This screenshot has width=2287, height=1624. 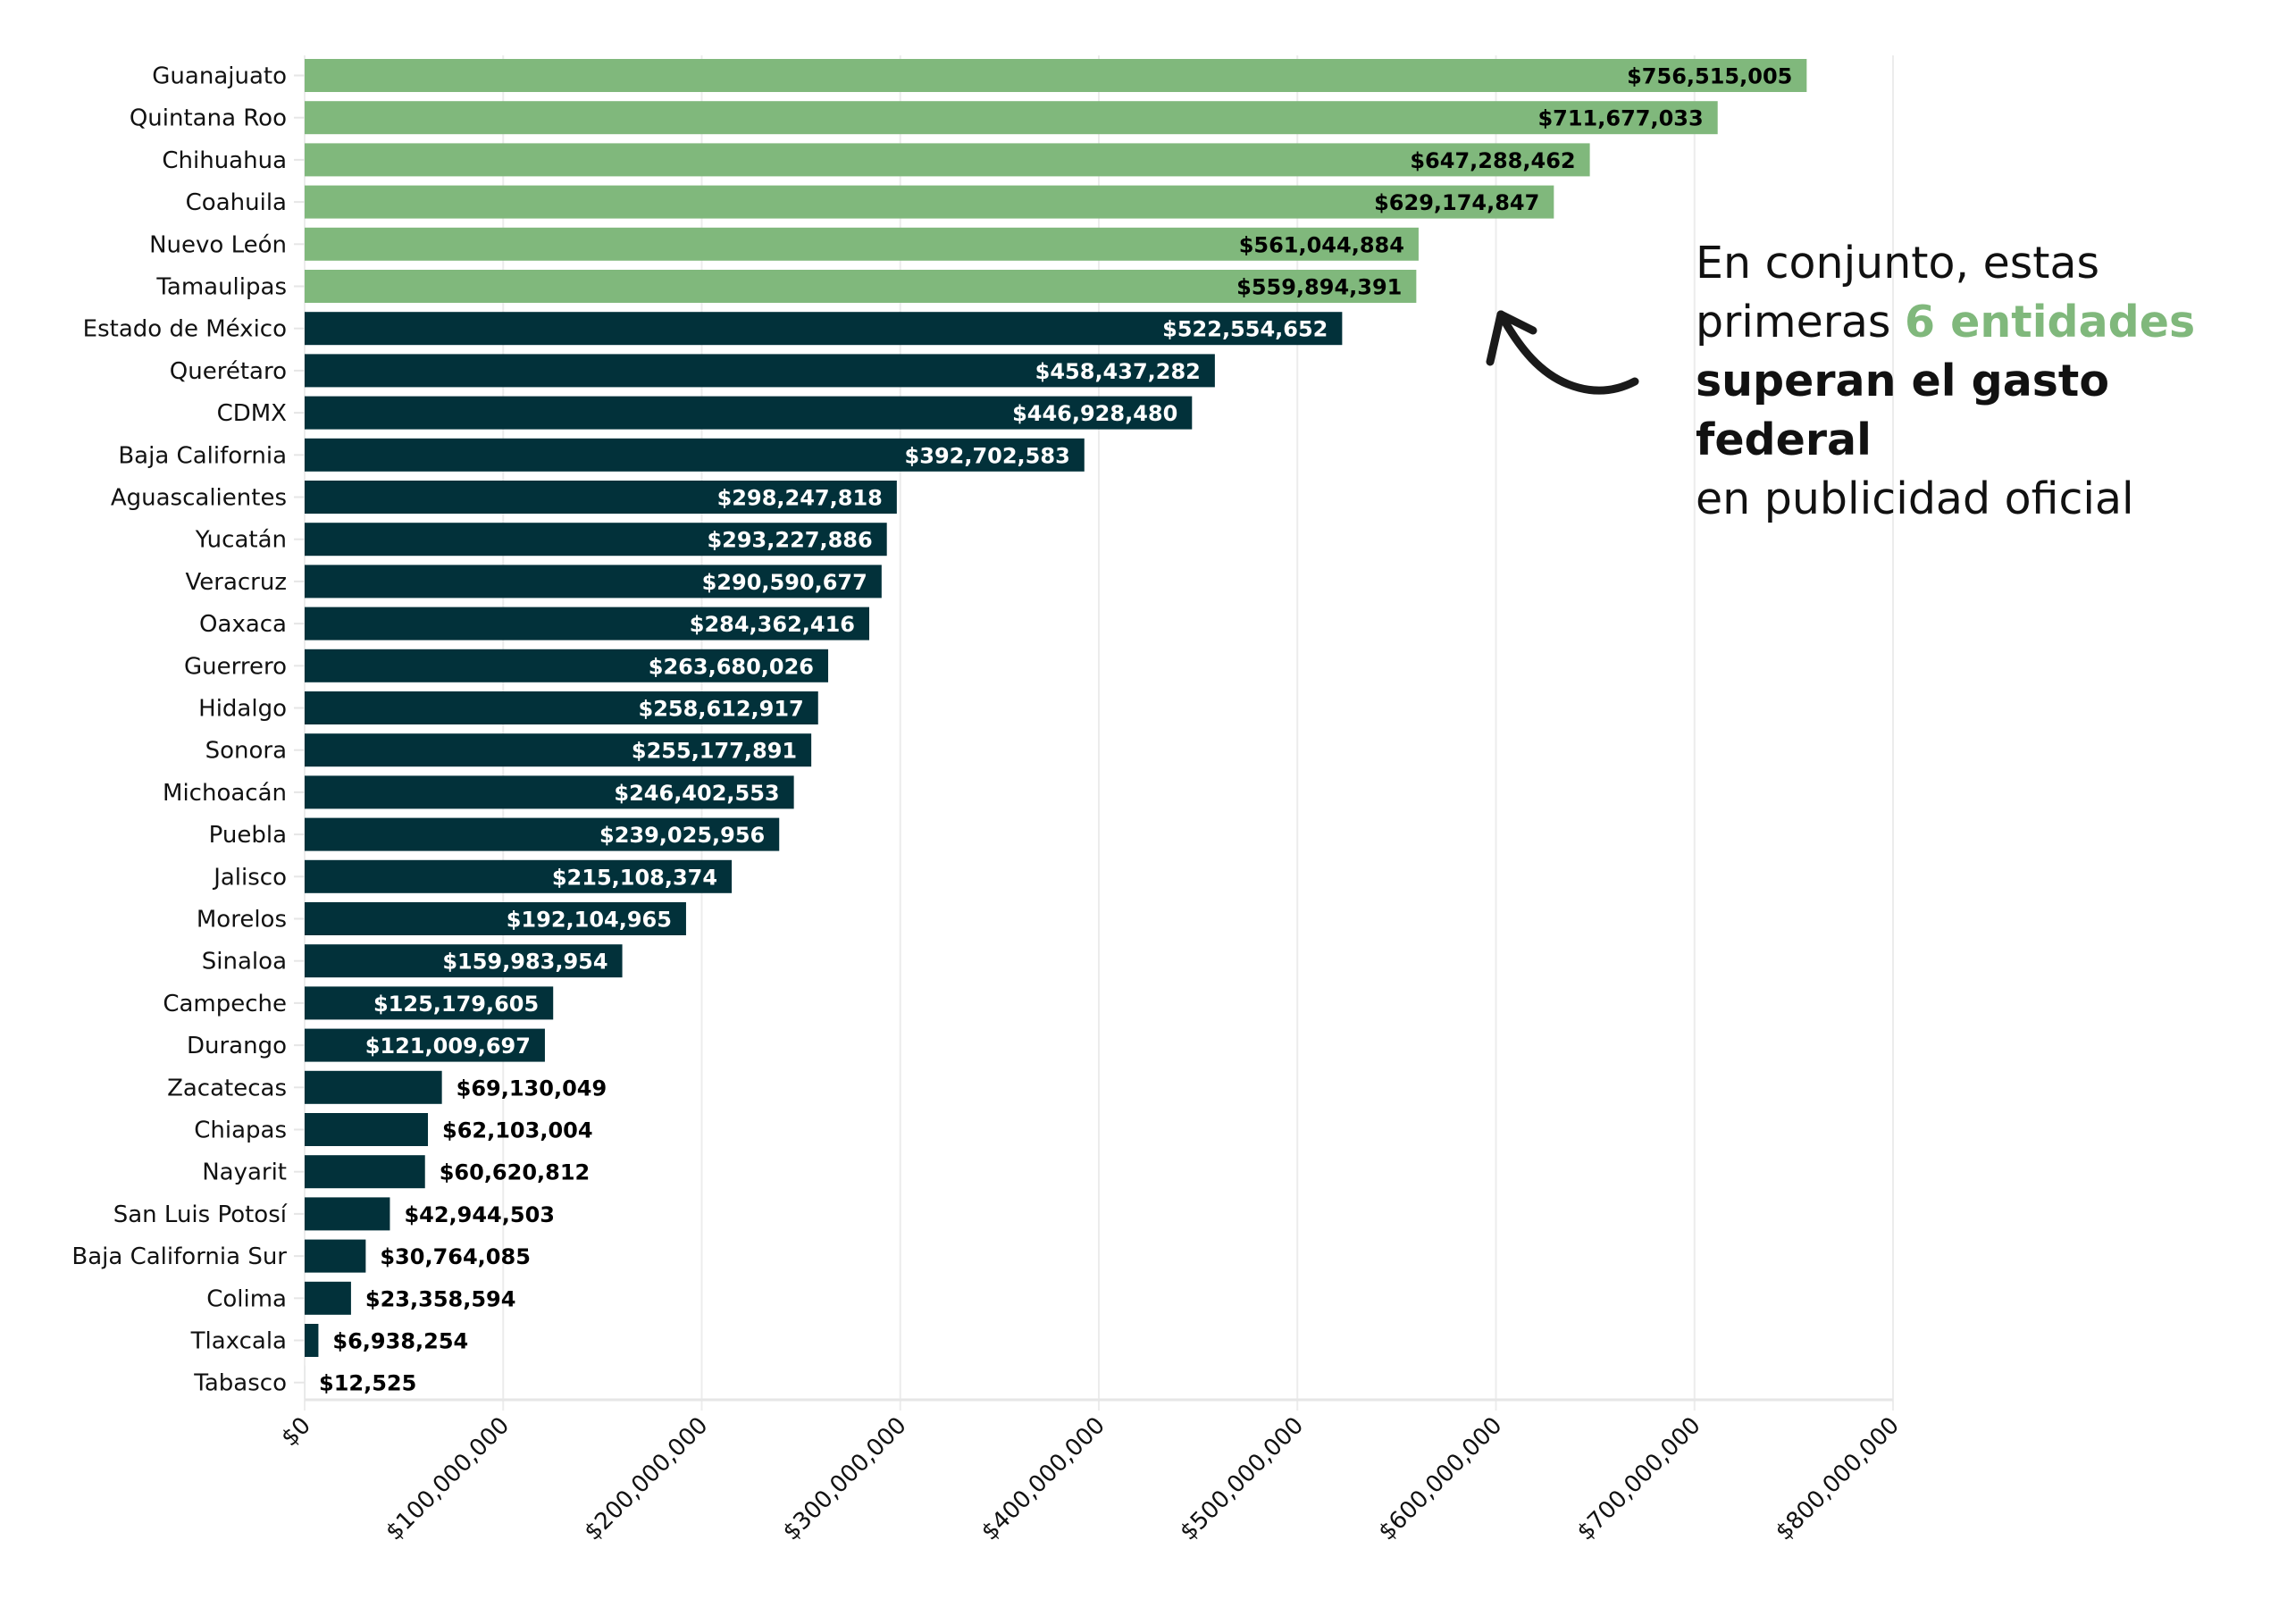 I want to click on value-label: $561,044,884, so click(x=1321, y=244).